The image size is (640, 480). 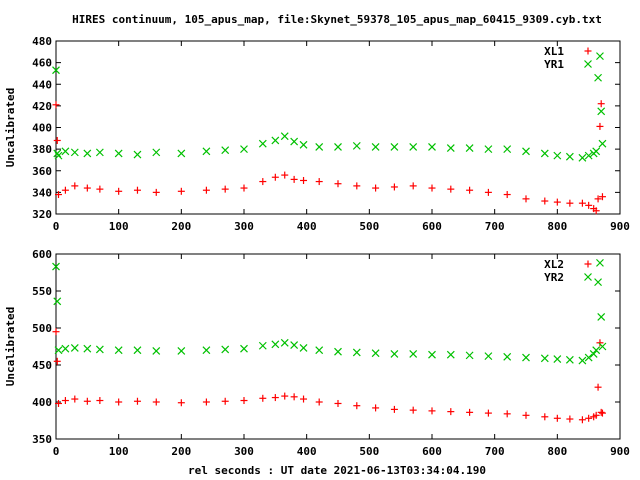 What do you see at coordinates (42, 439) in the screenshot?
I see `y-tick-label: 350` at bounding box center [42, 439].